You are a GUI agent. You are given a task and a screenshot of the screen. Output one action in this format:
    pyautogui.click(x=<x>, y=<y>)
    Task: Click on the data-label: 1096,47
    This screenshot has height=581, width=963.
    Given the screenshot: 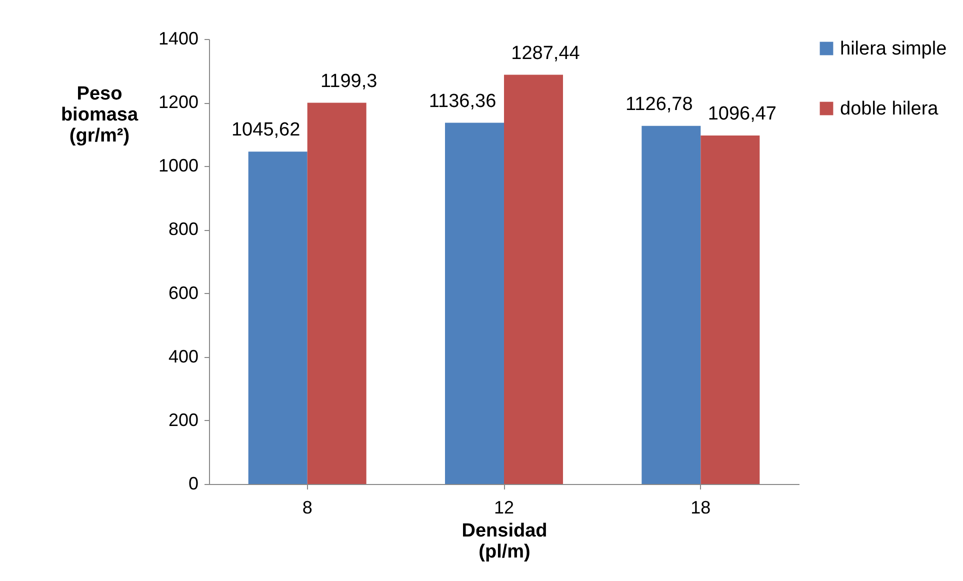 What is the action you would take?
    pyautogui.click(x=742, y=113)
    